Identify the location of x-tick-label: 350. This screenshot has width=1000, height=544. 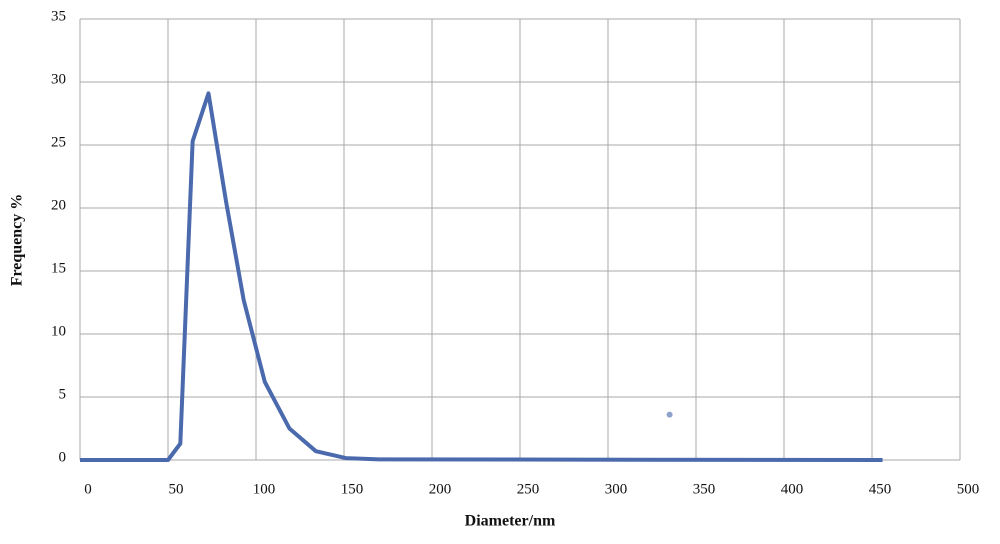
(704, 489).